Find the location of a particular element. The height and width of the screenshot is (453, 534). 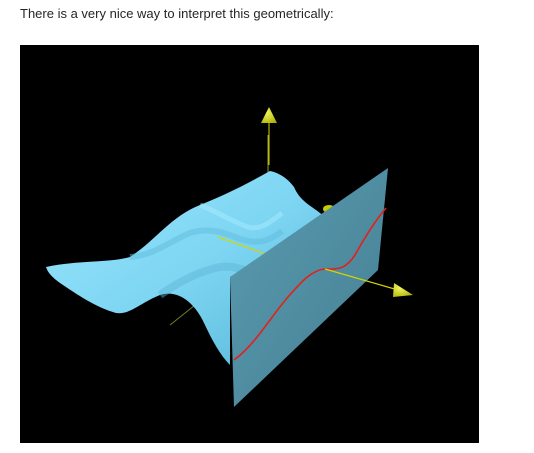

surface-highlight is located at coordinates (241, 216).